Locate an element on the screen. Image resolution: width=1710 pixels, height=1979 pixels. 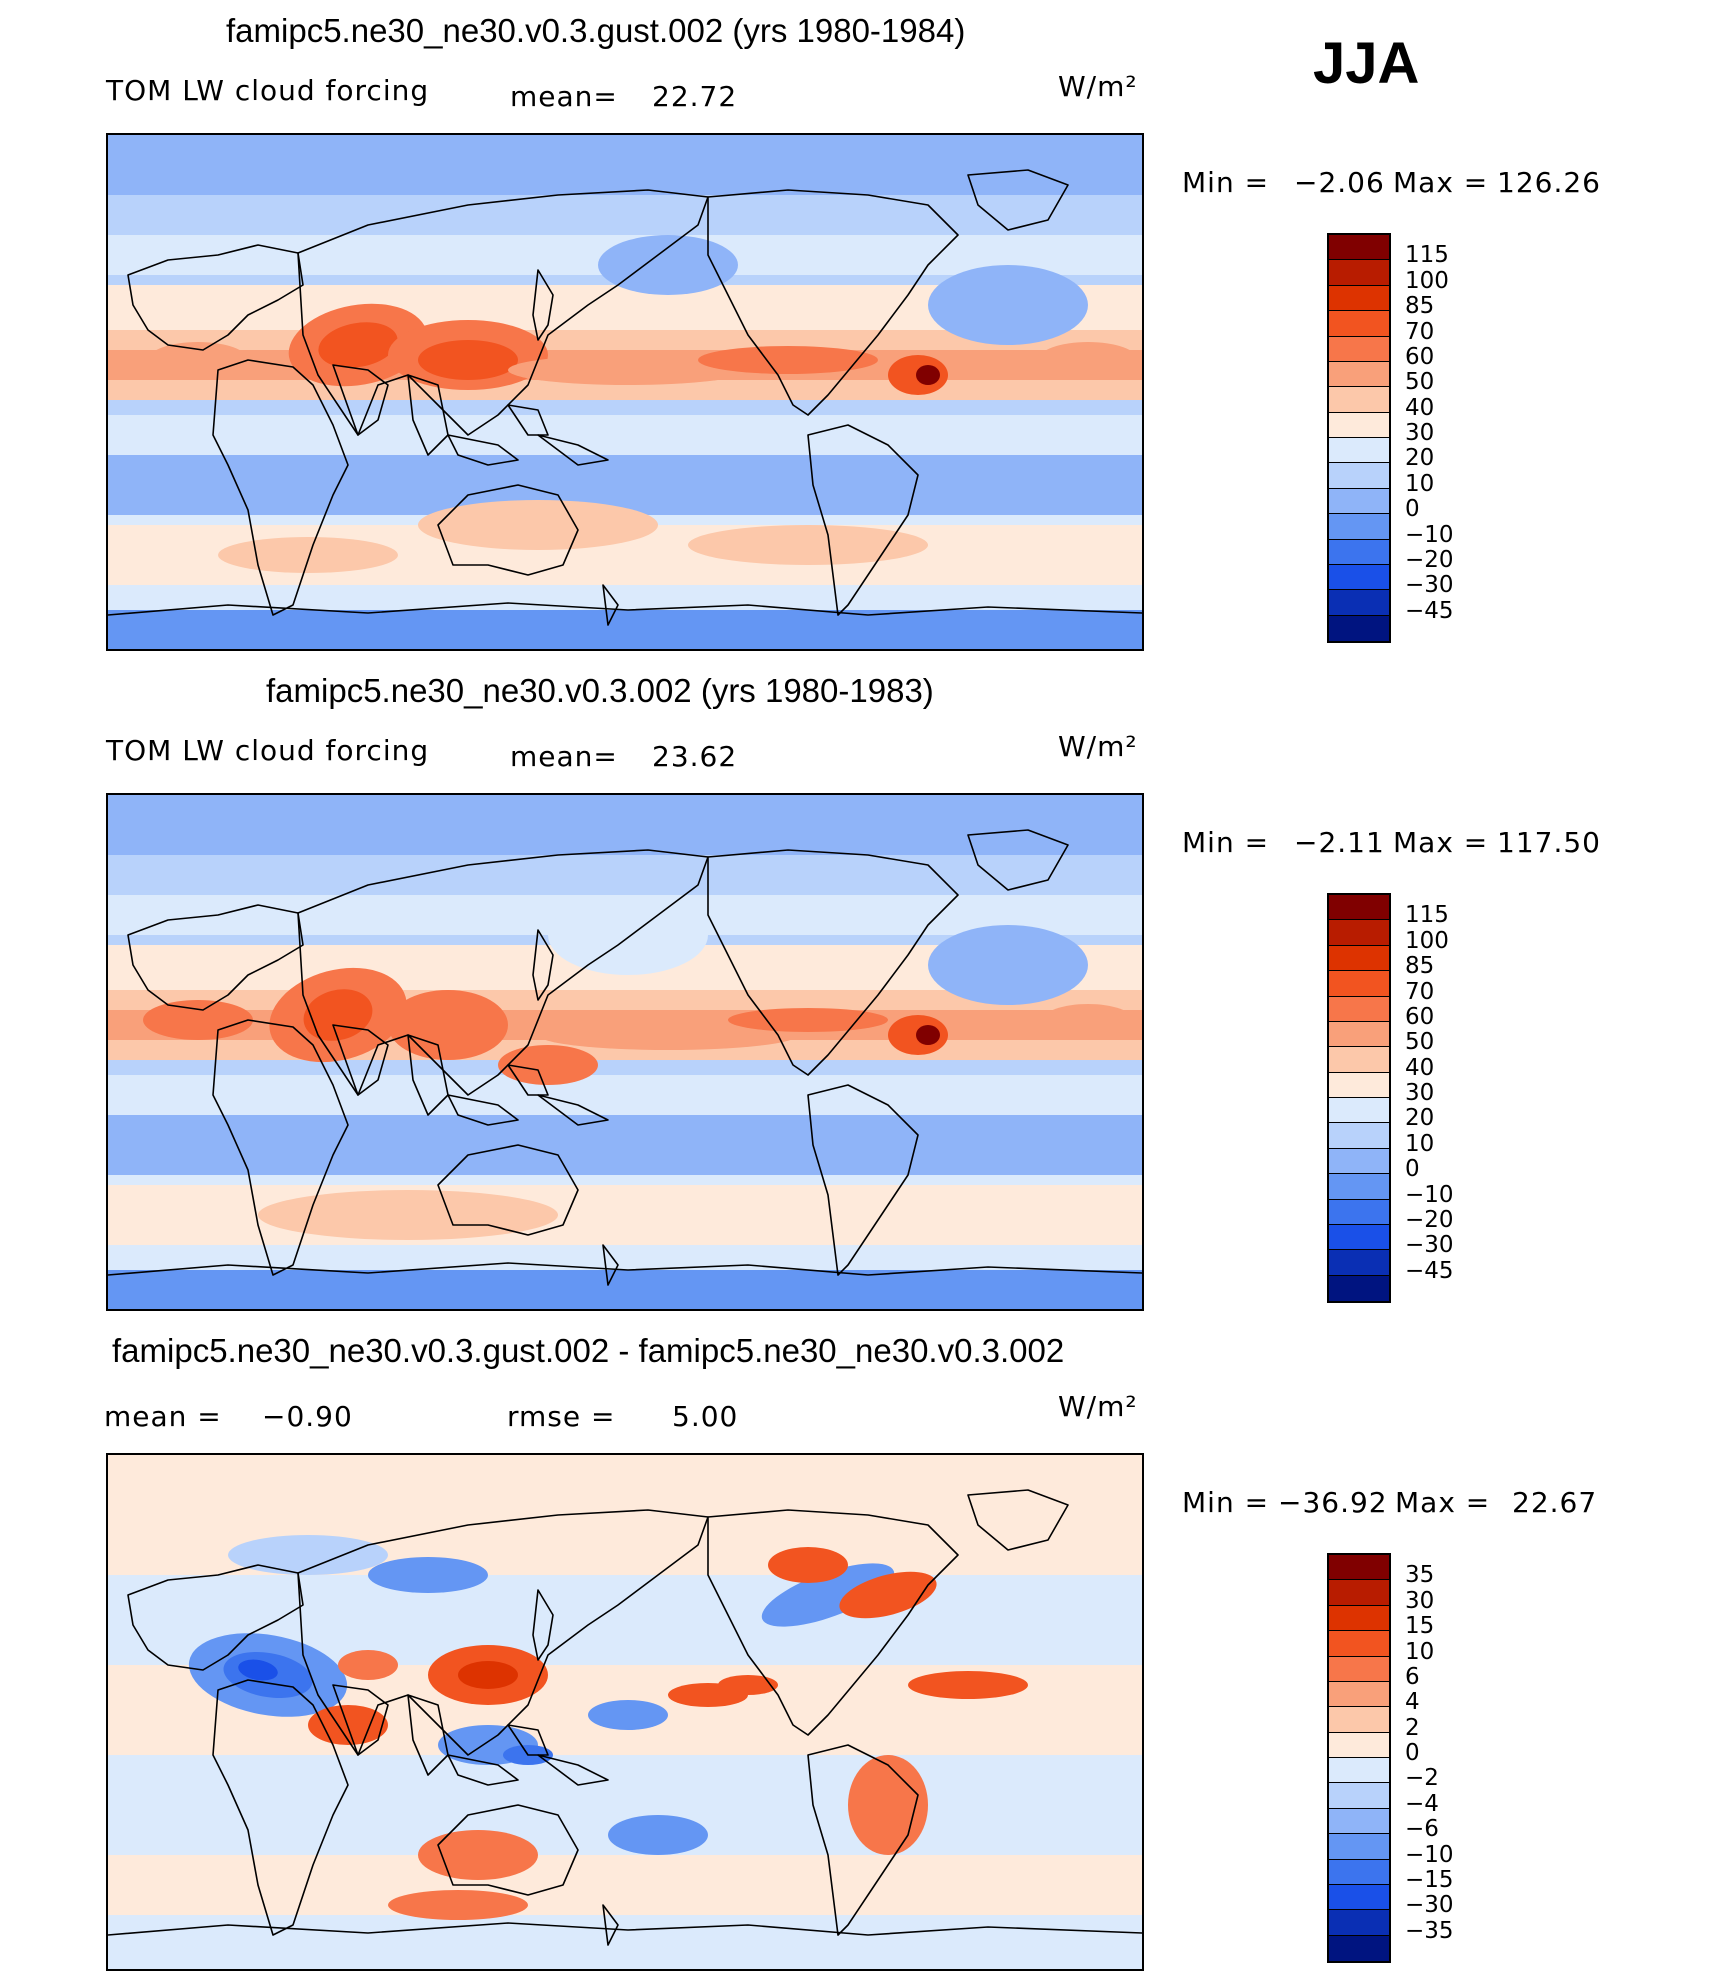
panel-3-min-value: −36.92 is located at coordinates (1333, 1502).